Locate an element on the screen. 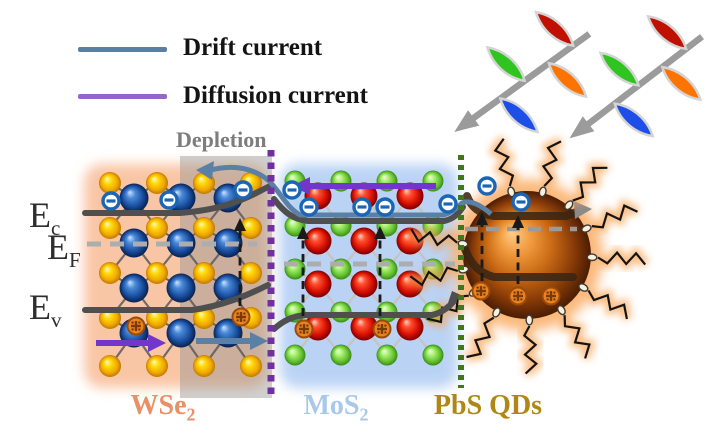  transition-arrows is located at coordinates (379, 264).